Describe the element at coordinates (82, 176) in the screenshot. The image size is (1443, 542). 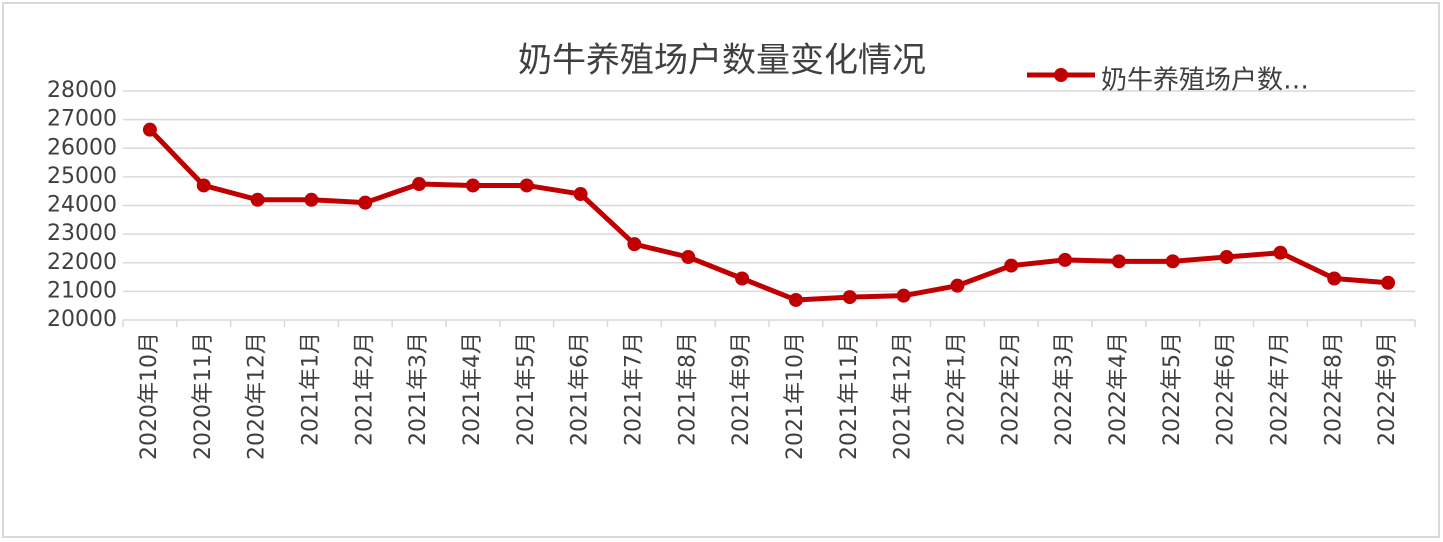
I see `y-tick-label: 25000` at that location.